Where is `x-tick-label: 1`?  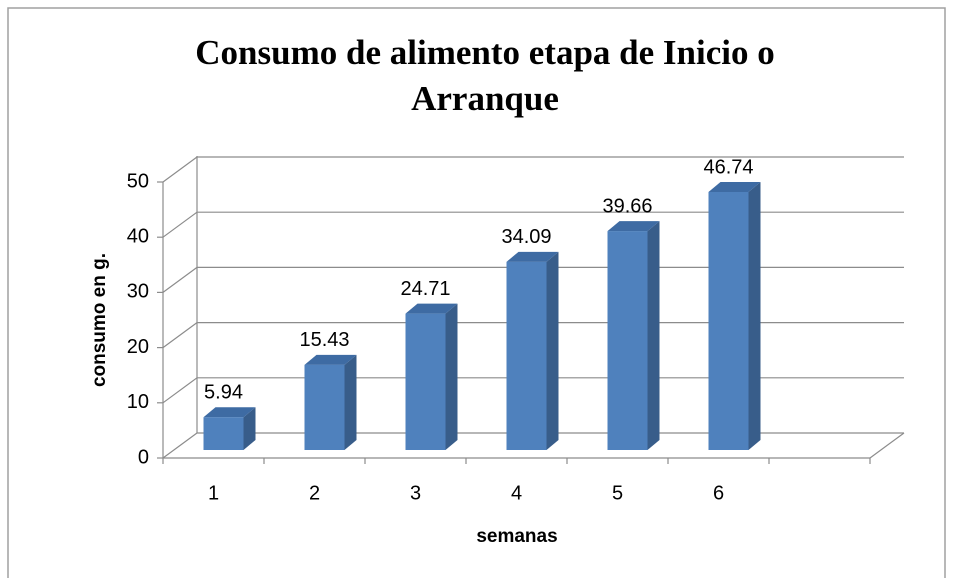 x-tick-label: 1 is located at coordinates (213, 493).